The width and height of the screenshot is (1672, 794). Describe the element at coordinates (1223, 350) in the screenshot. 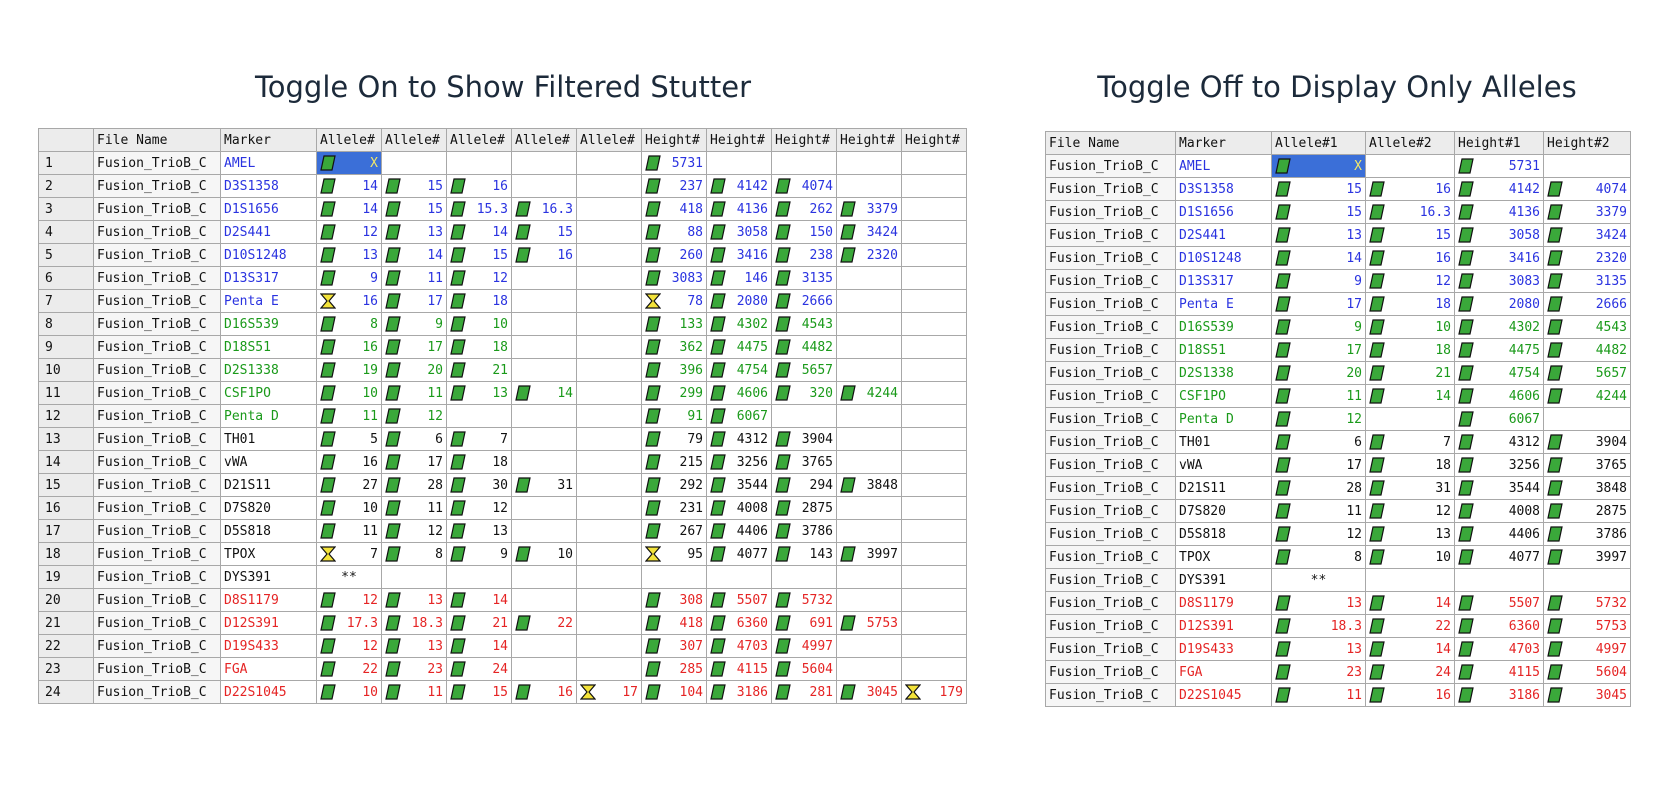

I see `marker-cell: D18S51` at that location.